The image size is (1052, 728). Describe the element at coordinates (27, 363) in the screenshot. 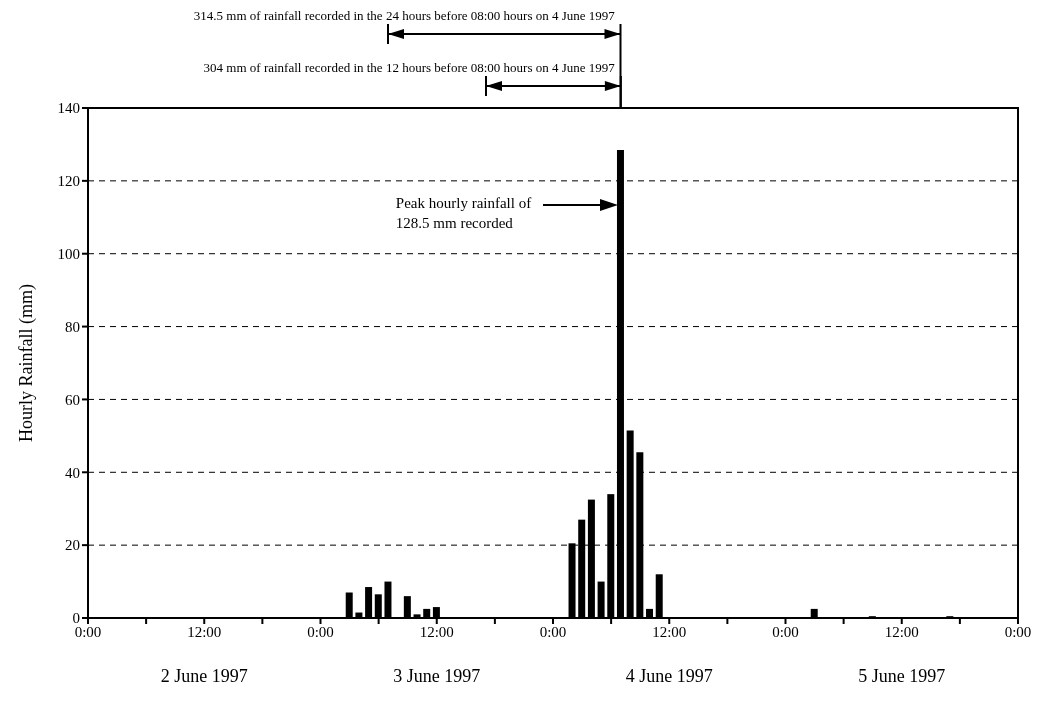

I see `y-axis-title: Hourly Rainfall (mm)` at that location.